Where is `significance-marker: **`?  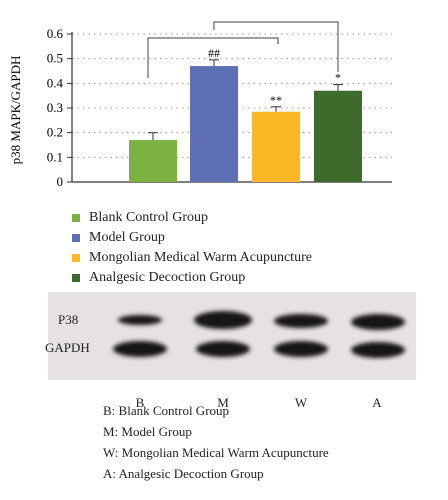
significance-marker: ** is located at coordinates (276, 100).